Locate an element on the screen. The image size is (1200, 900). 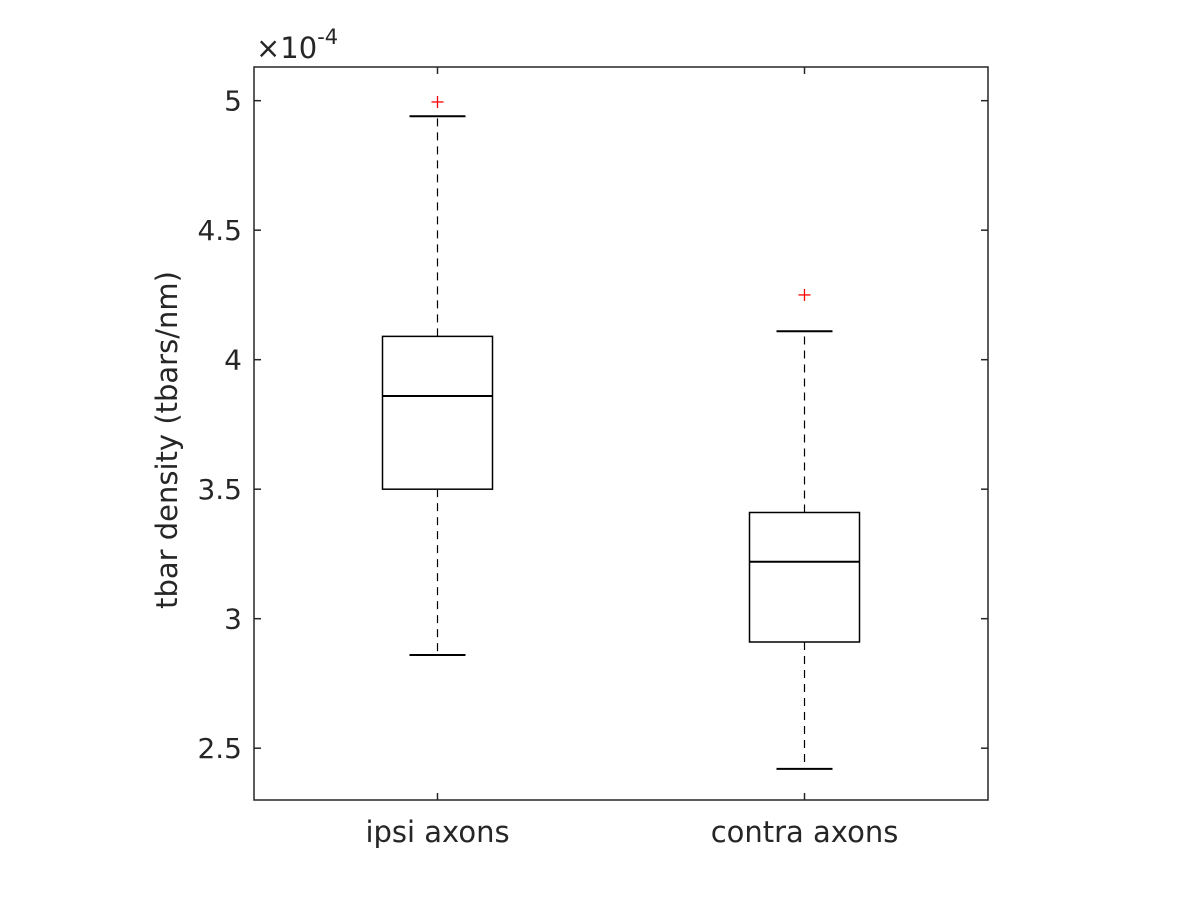
y-multiplier-label: ×10⁻⁴ is located at coordinates (297, 45).